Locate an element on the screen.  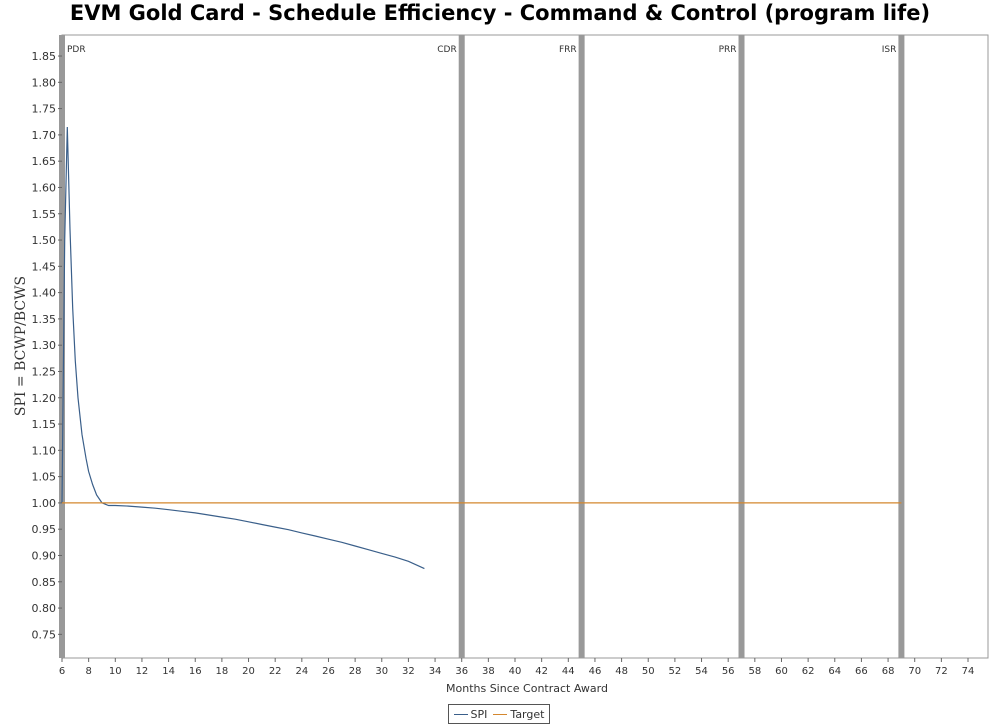
legend-item-spi: SPI is located at coordinates (470, 714).